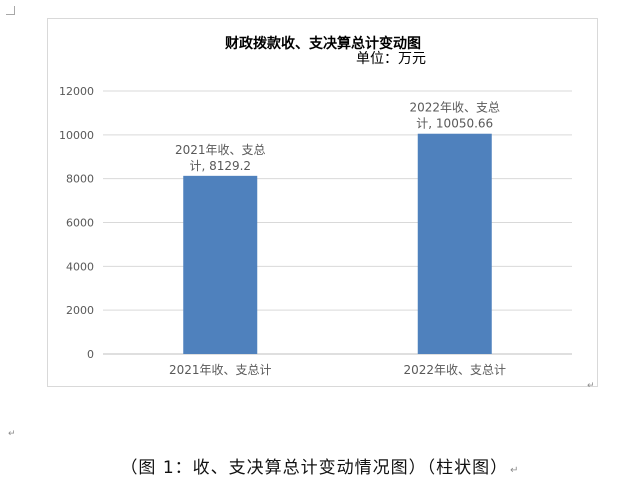 The width and height of the screenshot is (640, 497). Describe the element at coordinates (454, 108) in the screenshot. I see `data-label: 2022年收、支总` at that location.